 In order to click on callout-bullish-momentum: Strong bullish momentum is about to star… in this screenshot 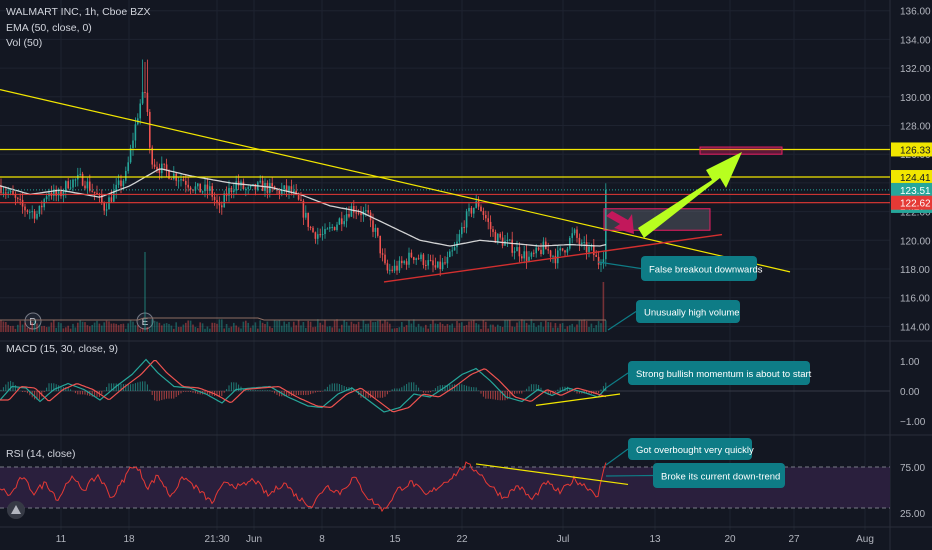, I will do `click(708, 375)`.